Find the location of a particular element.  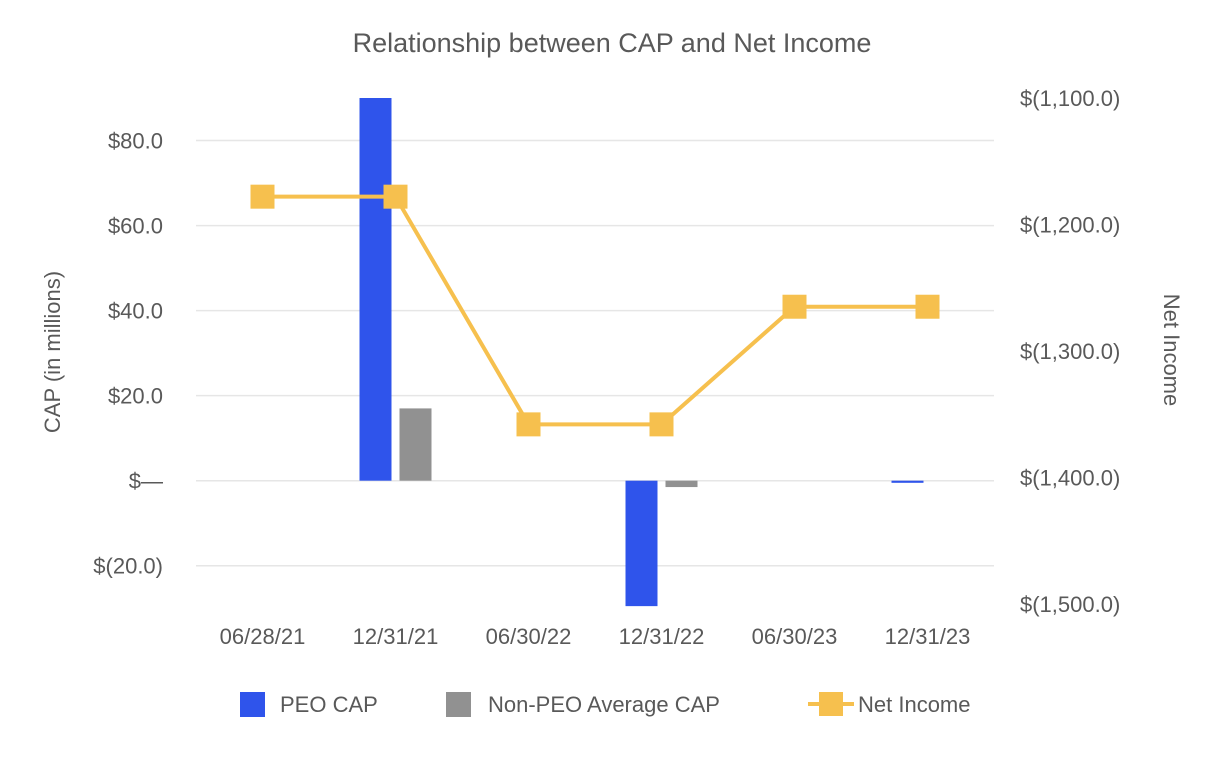

left-tick-label: $40.0 is located at coordinates (135, 311).